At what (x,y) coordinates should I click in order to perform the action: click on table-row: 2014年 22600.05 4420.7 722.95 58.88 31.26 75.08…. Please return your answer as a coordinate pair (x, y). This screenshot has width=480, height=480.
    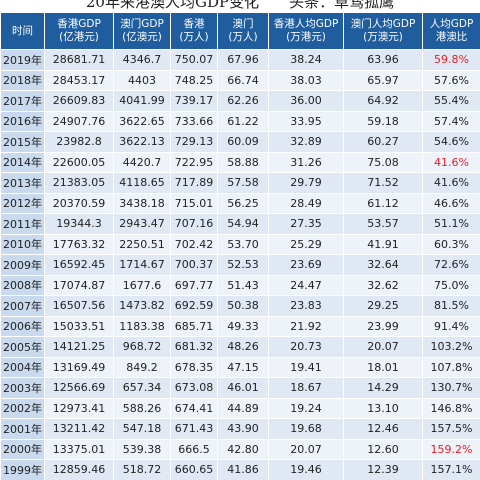
    Looking at the image, I should click on (240, 162).